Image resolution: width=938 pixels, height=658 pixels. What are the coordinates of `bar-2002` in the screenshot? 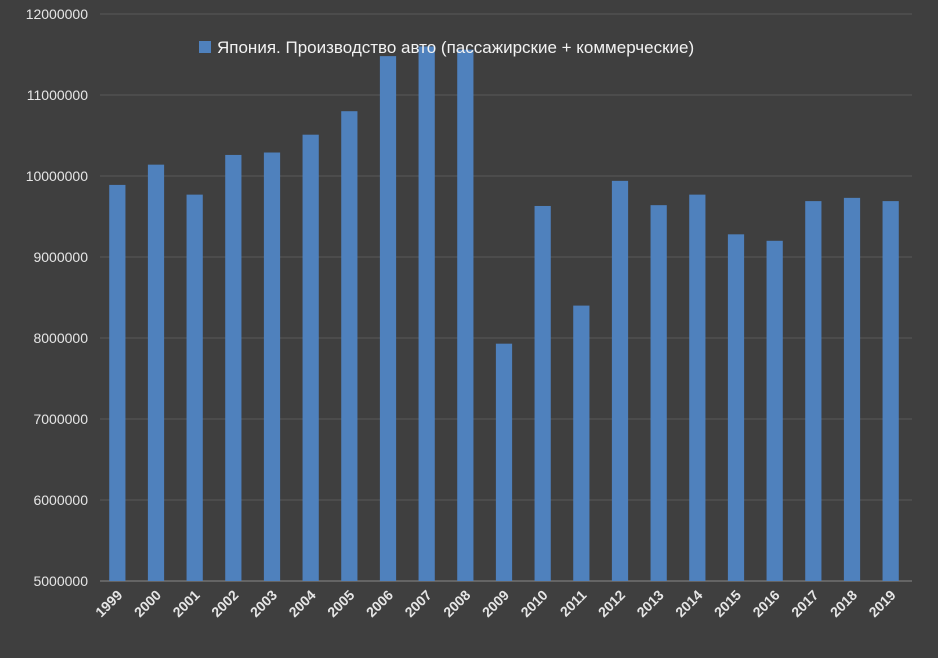 It's located at (233, 367).